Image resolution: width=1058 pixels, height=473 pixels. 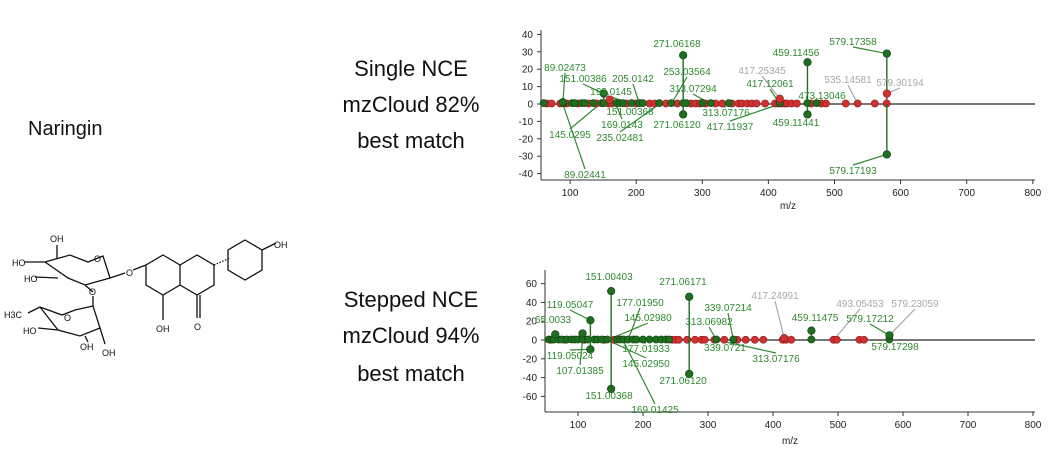 What do you see at coordinates (822, 96) in the screenshot?
I see `peak-label: 473.13046` at bounding box center [822, 96].